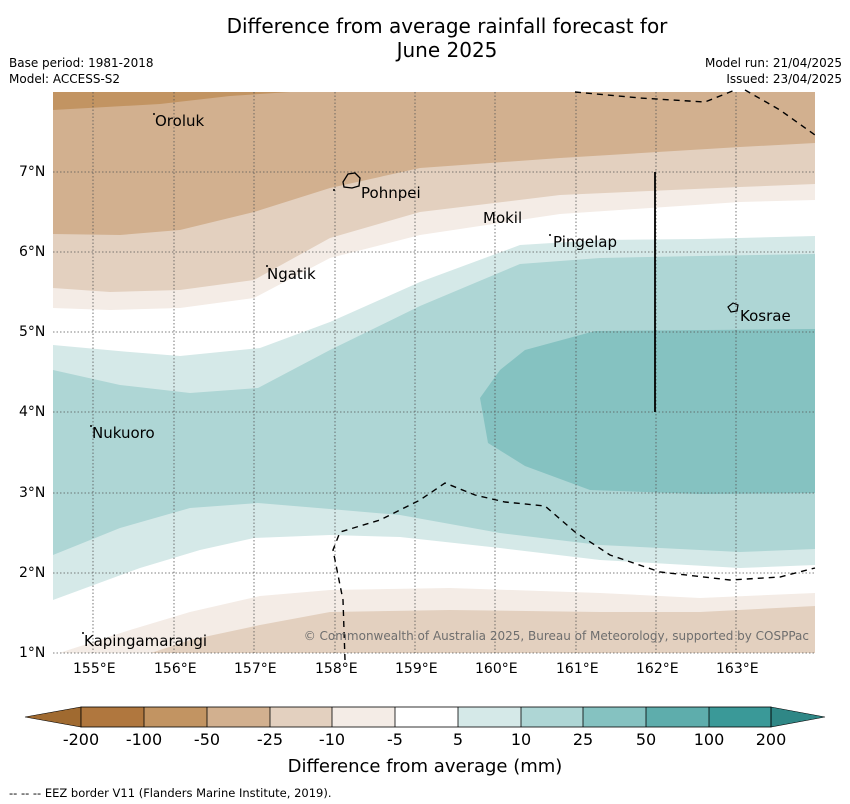 This screenshot has height=804, width=850. I want to click on place-nukuoro: Nukuoro, so click(123, 433).